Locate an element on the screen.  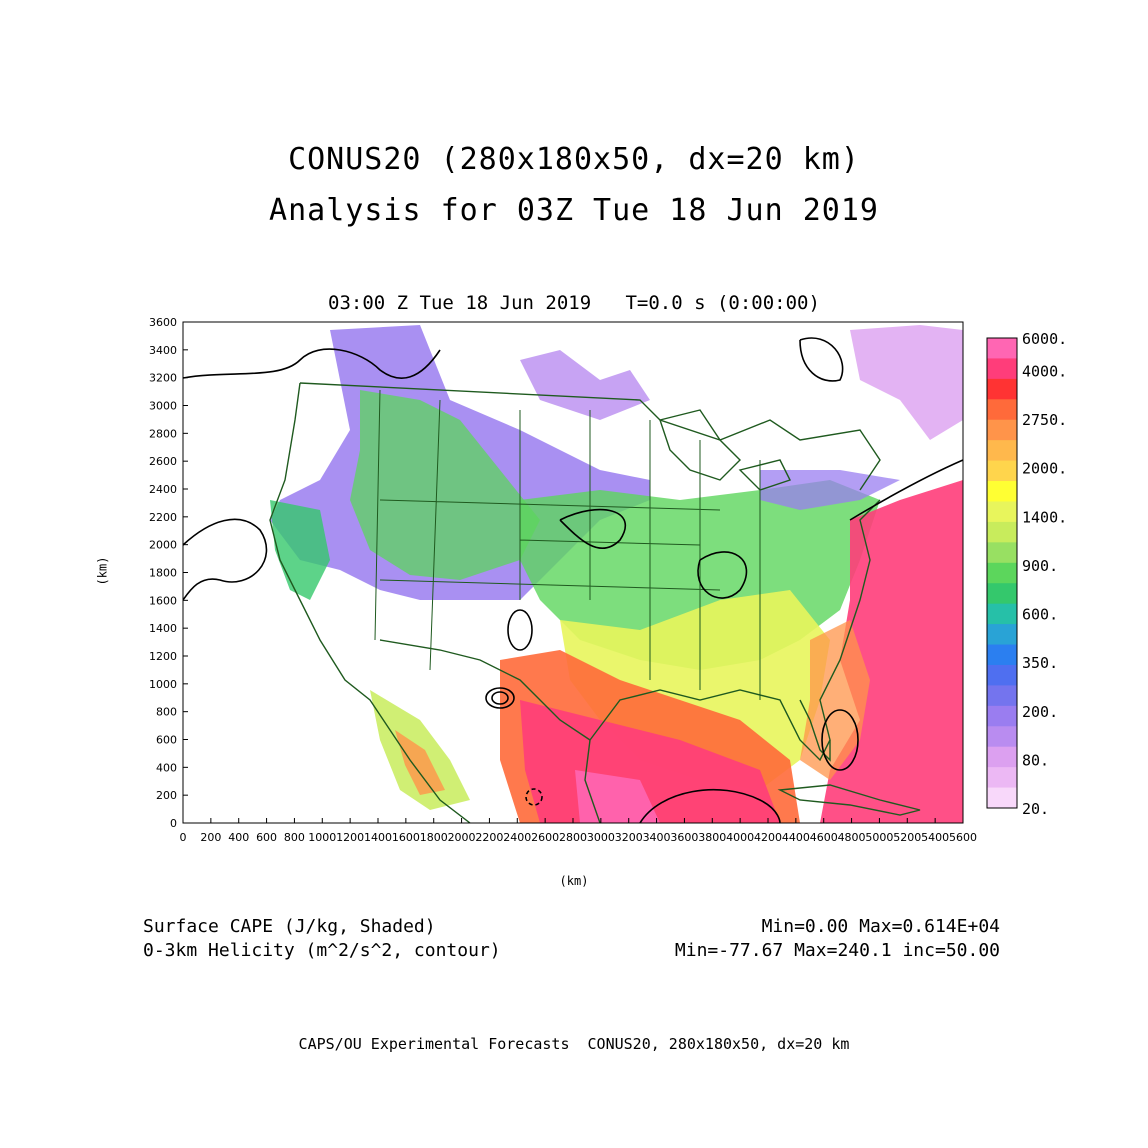
y-tick-label: 2400 is located at coordinates (163, 489).